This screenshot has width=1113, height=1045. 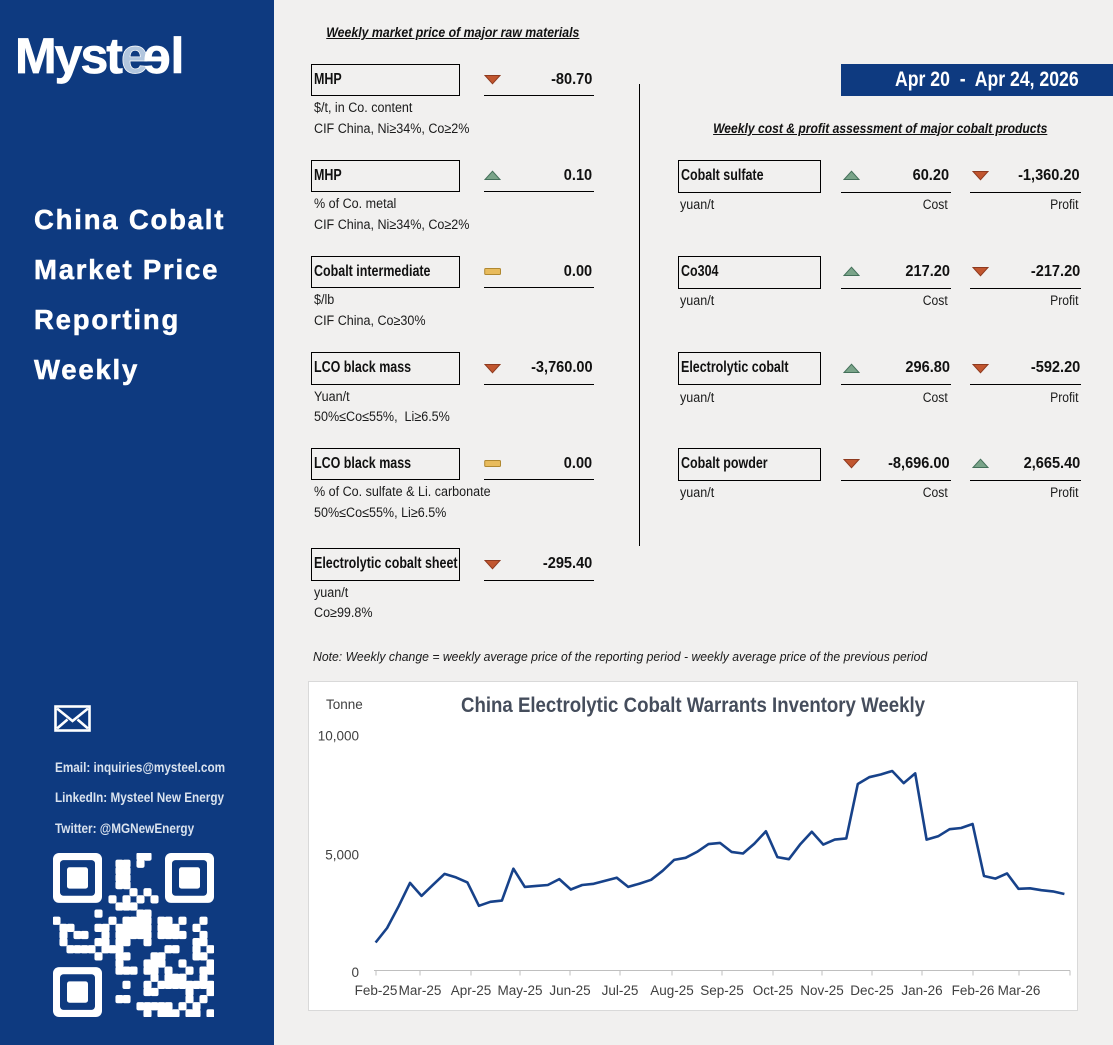 I want to click on svg-text: Mar-26, so click(x=1019, y=990).